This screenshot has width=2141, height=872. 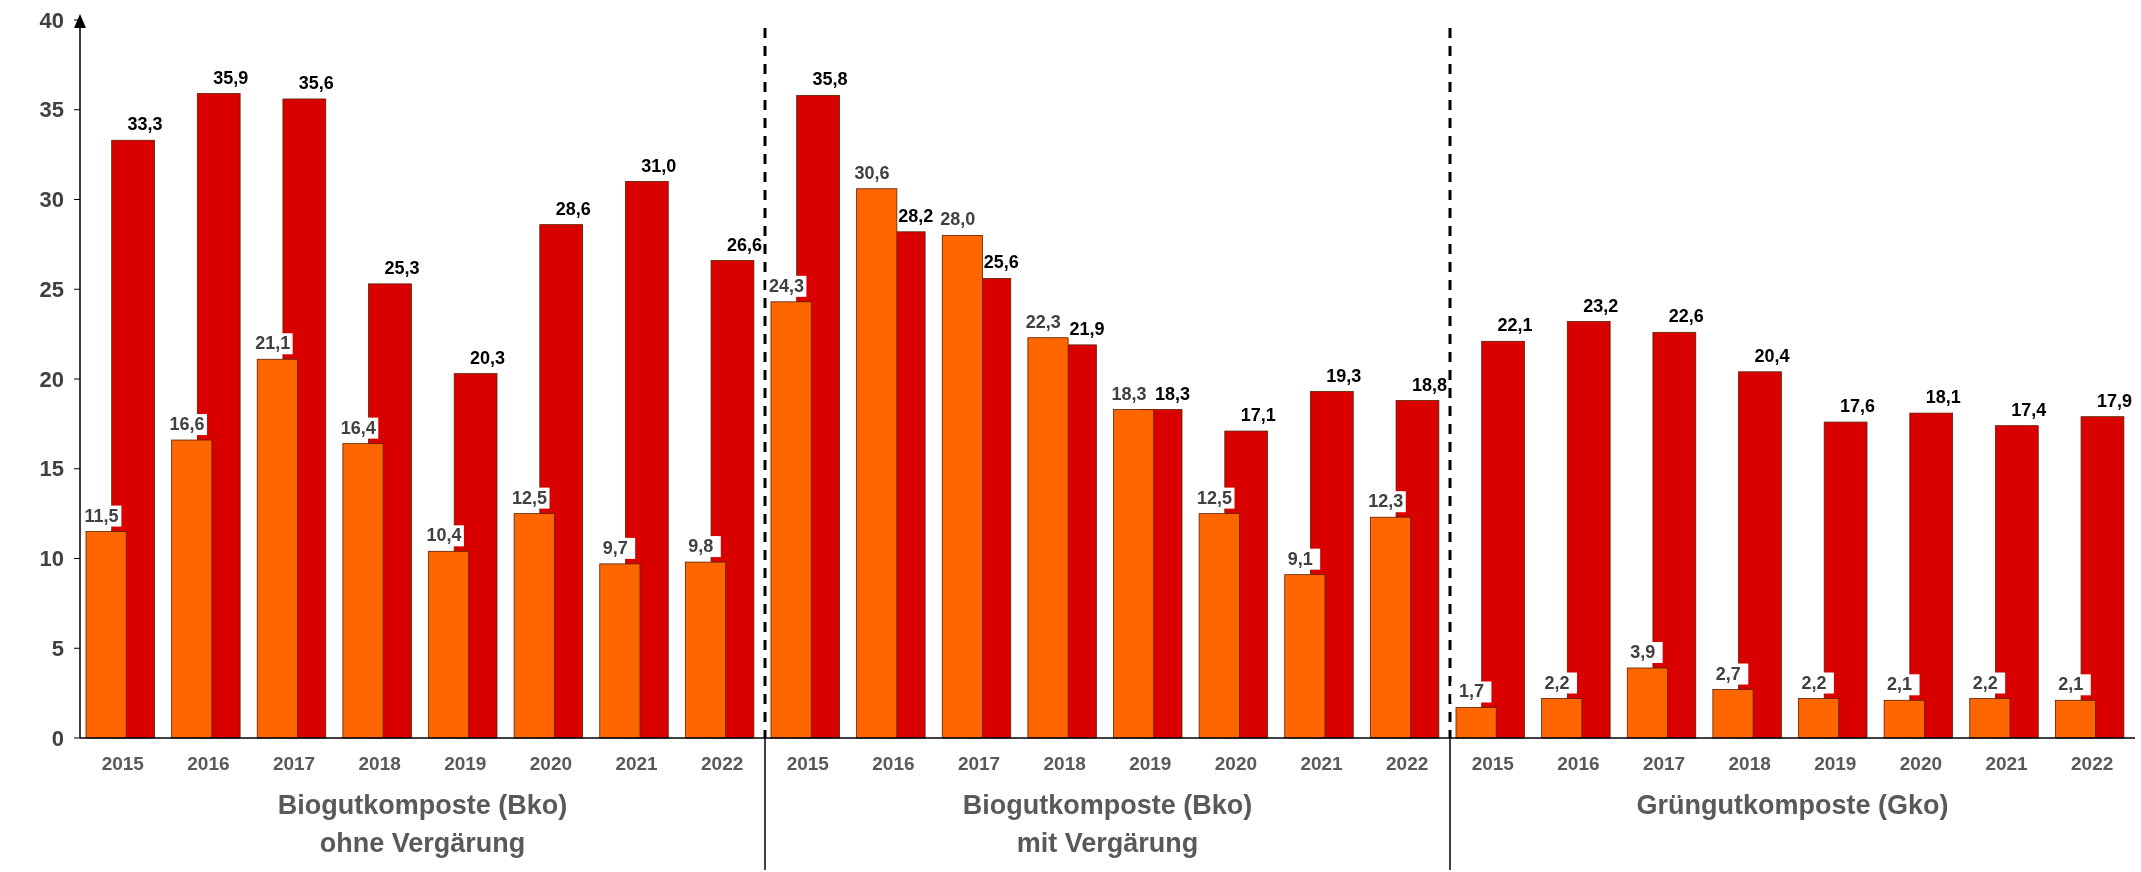 I want to click on y-tick-label: 40, so click(x=51, y=20).